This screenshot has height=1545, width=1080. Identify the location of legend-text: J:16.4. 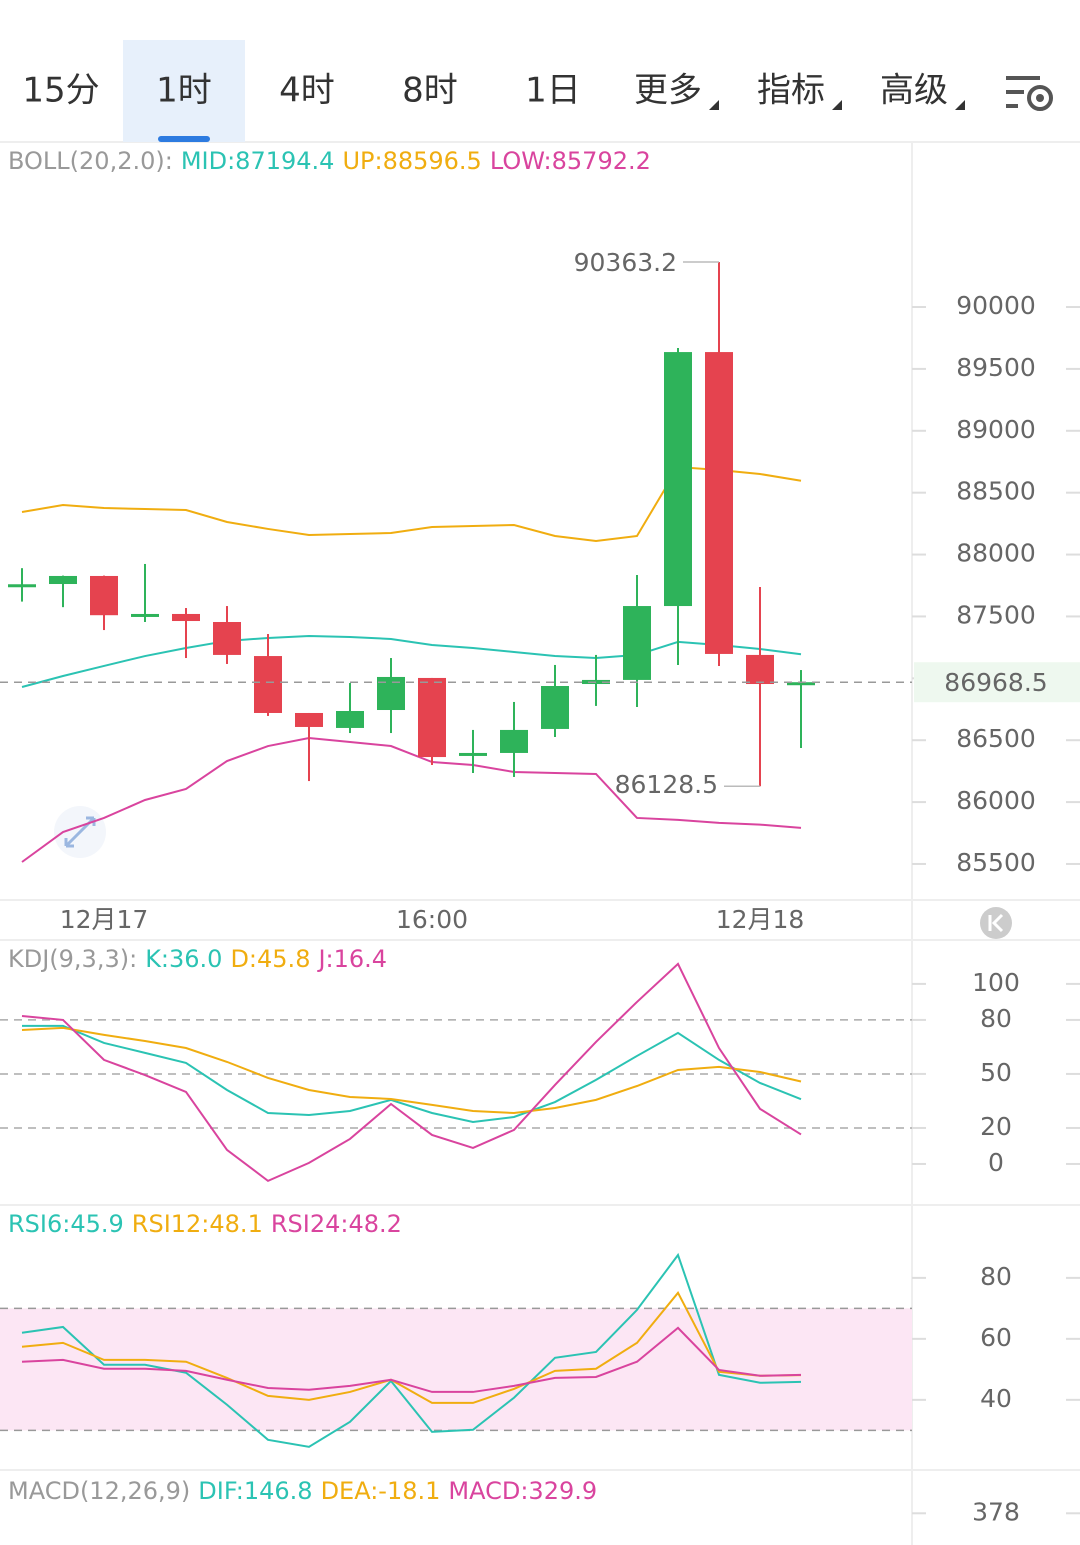
(351, 959).